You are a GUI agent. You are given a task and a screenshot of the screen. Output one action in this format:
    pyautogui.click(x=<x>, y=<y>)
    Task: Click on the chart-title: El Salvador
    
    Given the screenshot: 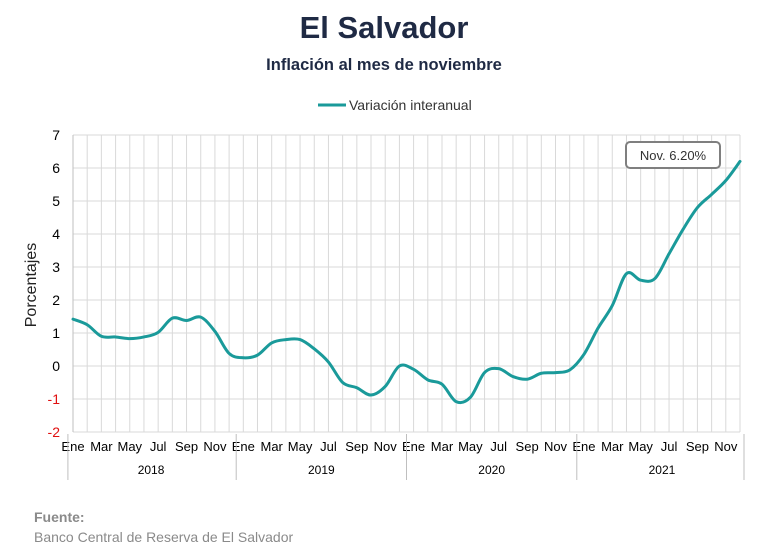 What is the action you would take?
    pyautogui.click(x=384, y=27)
    